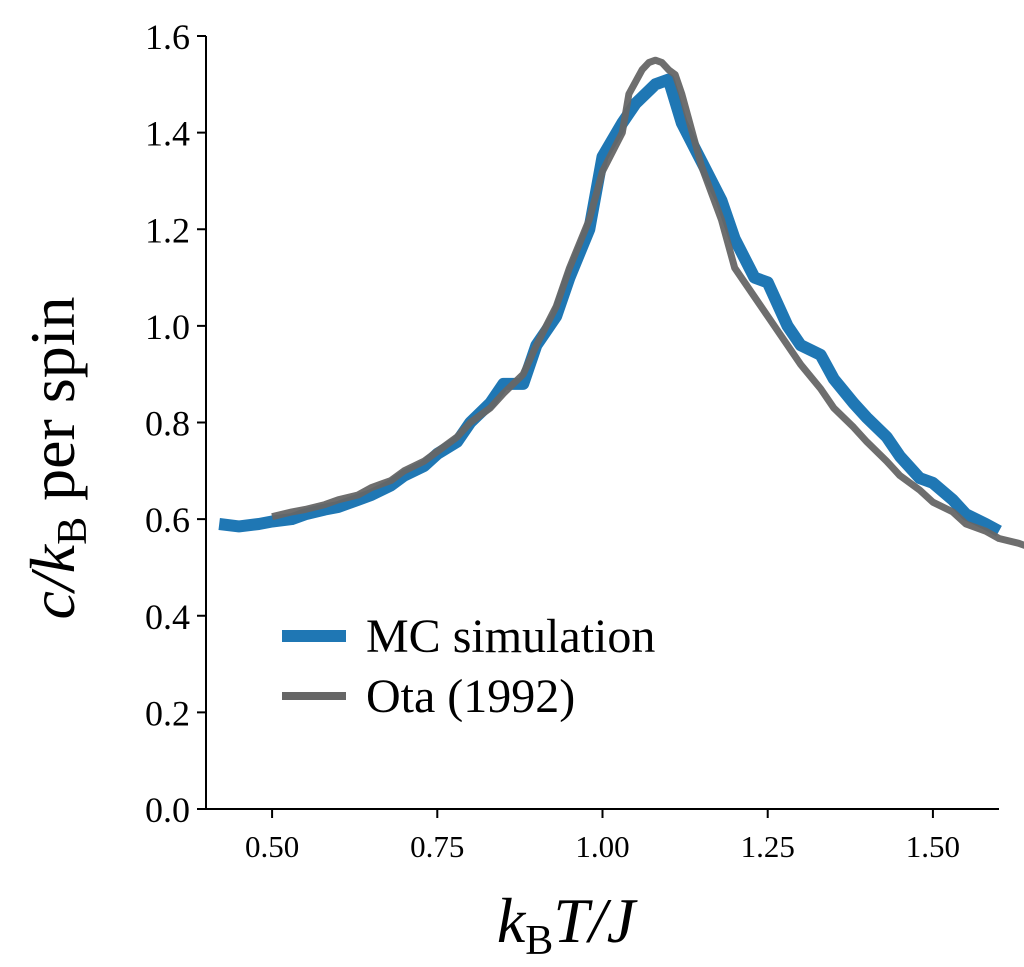 This screenshot has height=967, width=1024. Describe the element at coordinates (470, 696) in the screenshot. I see `legend-label-ota-1992: Ota (1992)` at that location.